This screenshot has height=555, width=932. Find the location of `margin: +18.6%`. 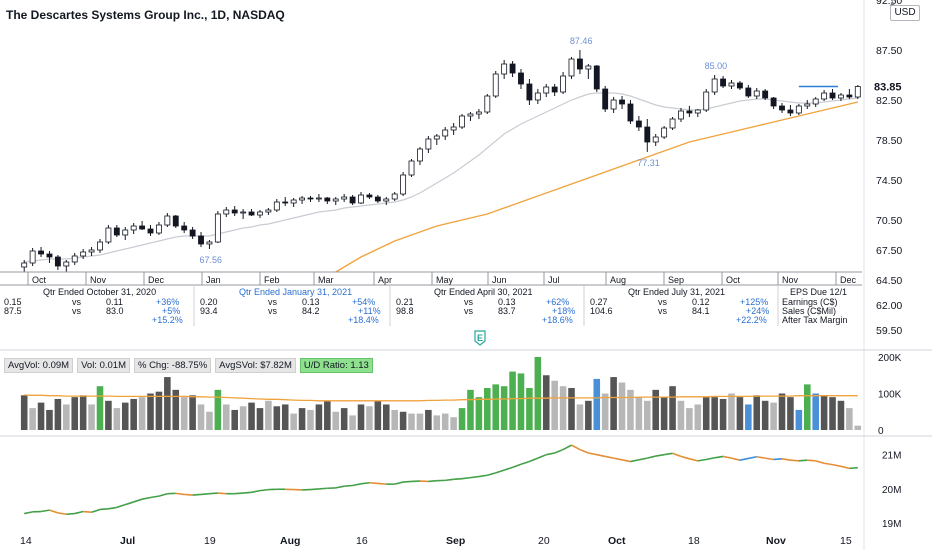

margin: +18.6% is located at coordinates (557, 320).